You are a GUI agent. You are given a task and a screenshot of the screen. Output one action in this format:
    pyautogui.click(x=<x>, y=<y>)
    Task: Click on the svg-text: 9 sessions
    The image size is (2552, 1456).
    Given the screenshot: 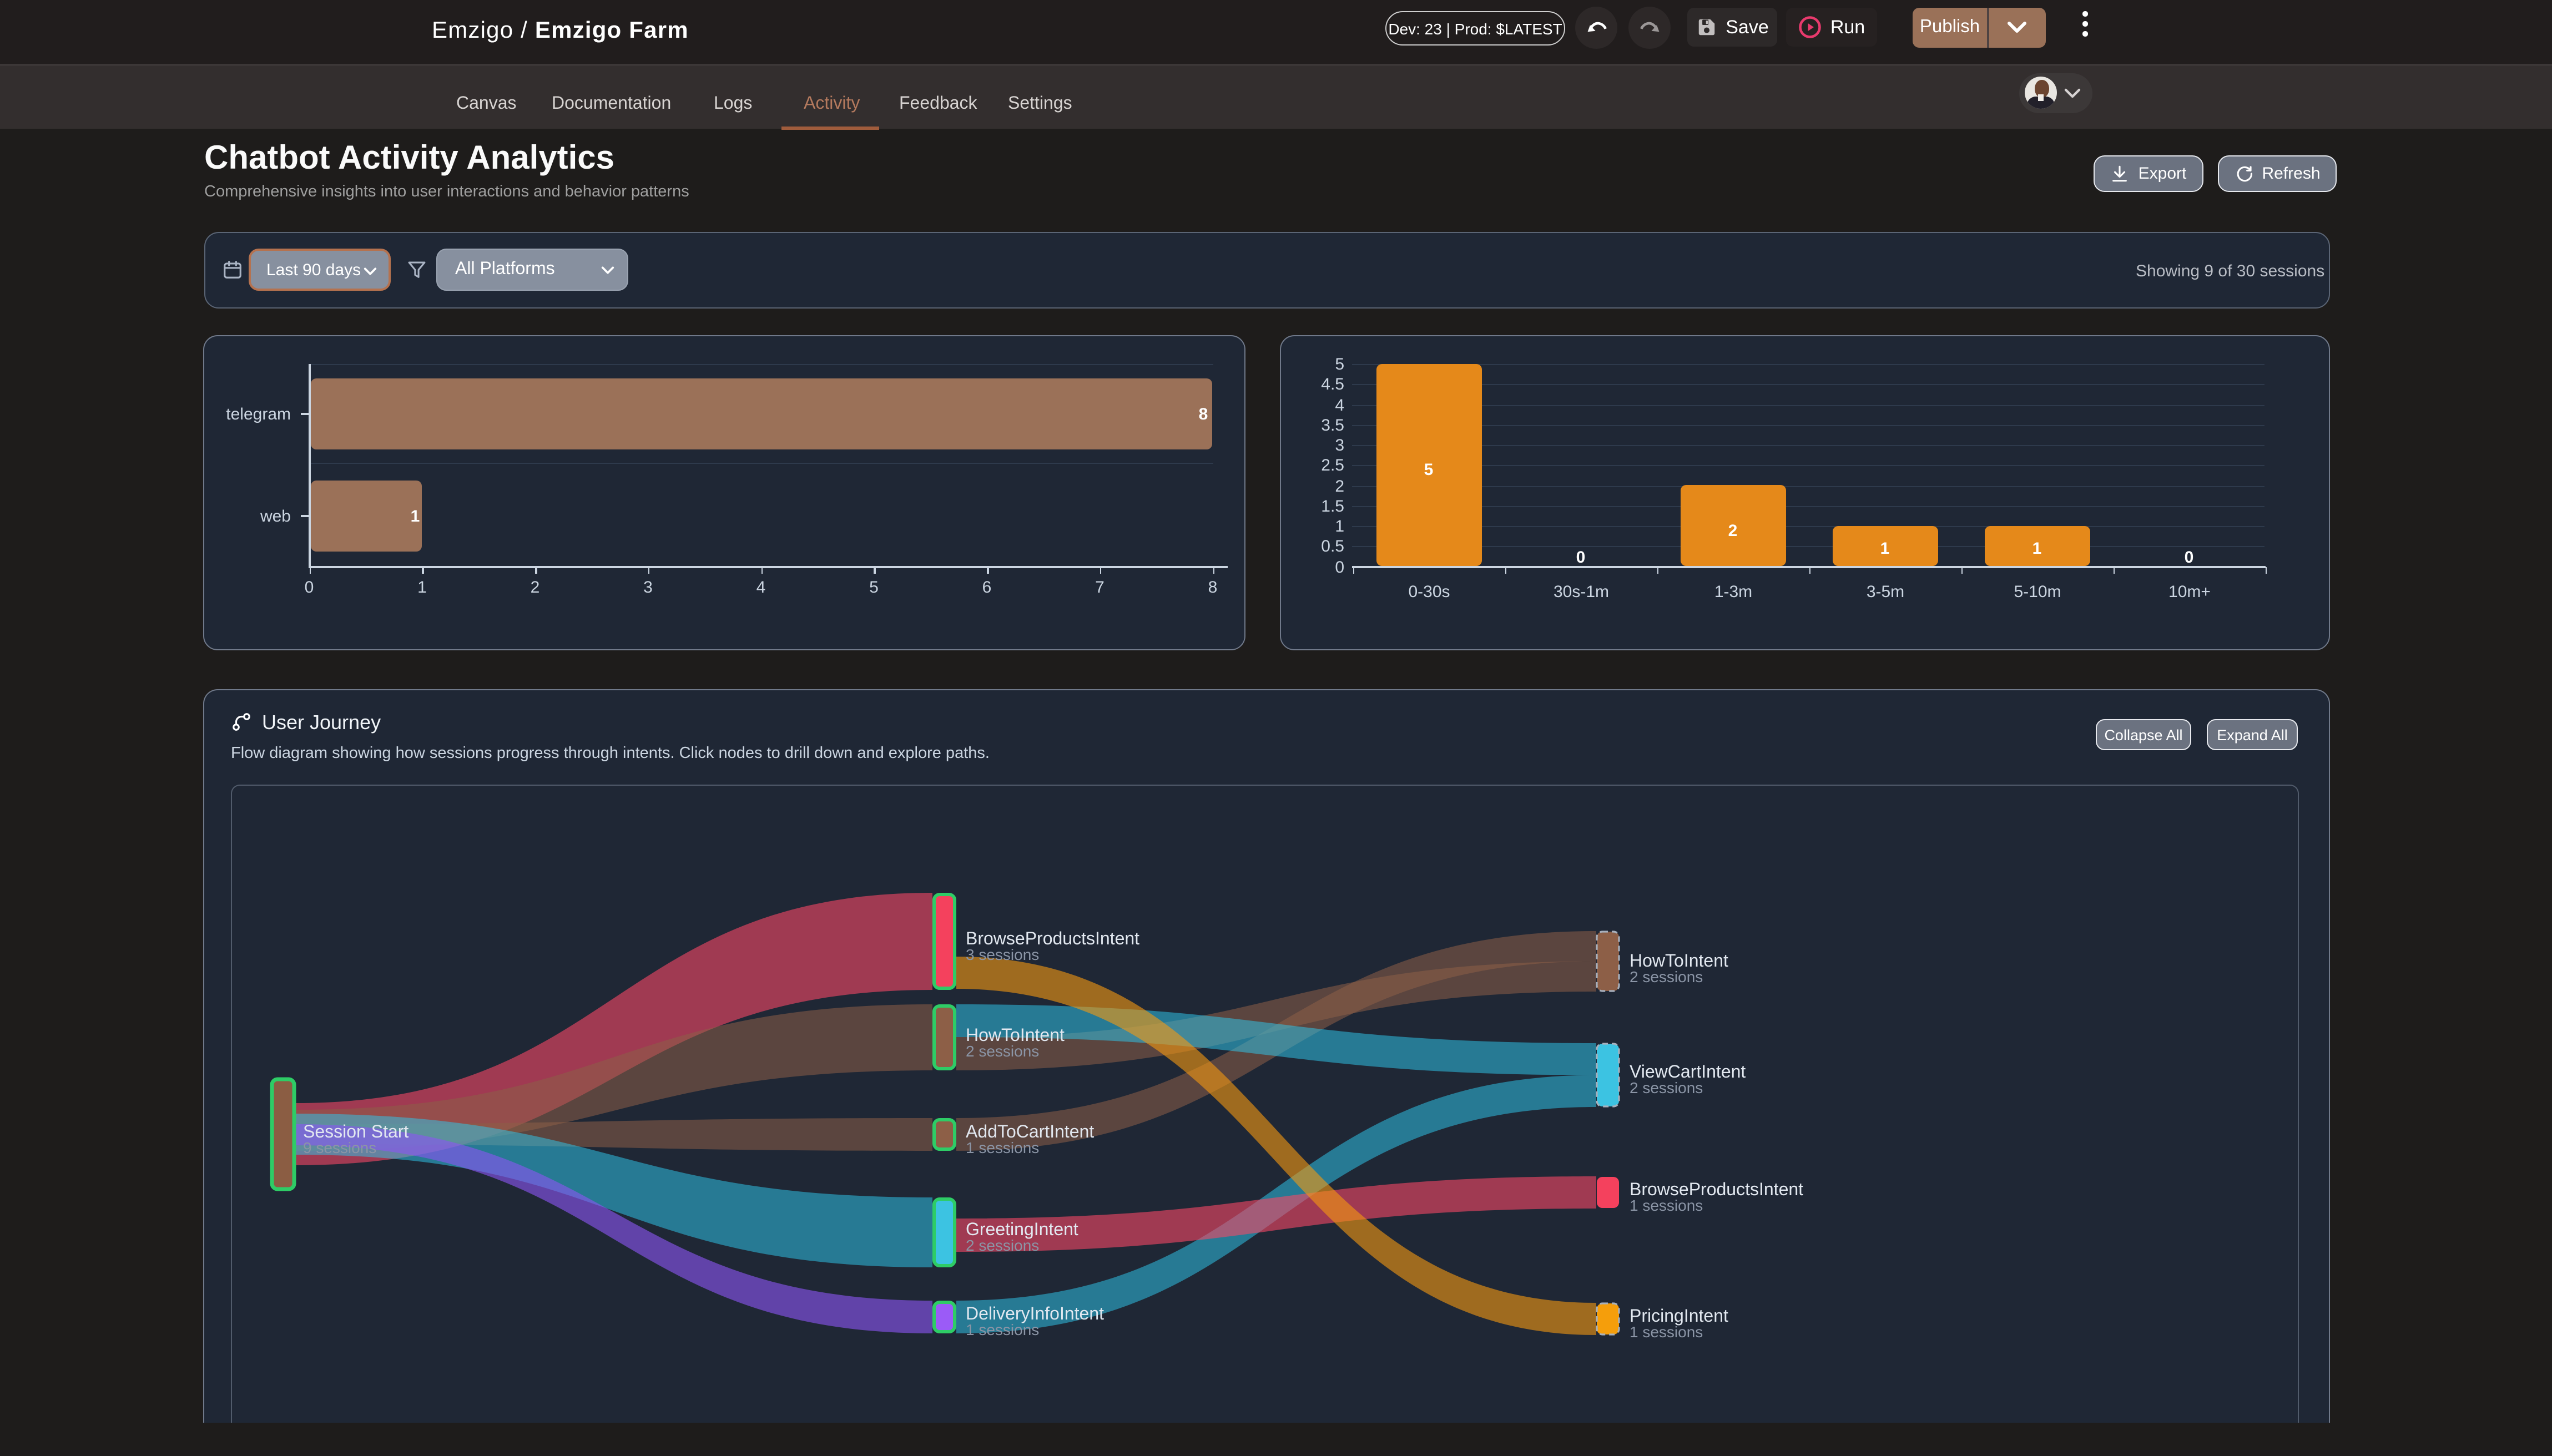 What is the action you would take?
    pyautogui.click(x=339, y=1148)
    